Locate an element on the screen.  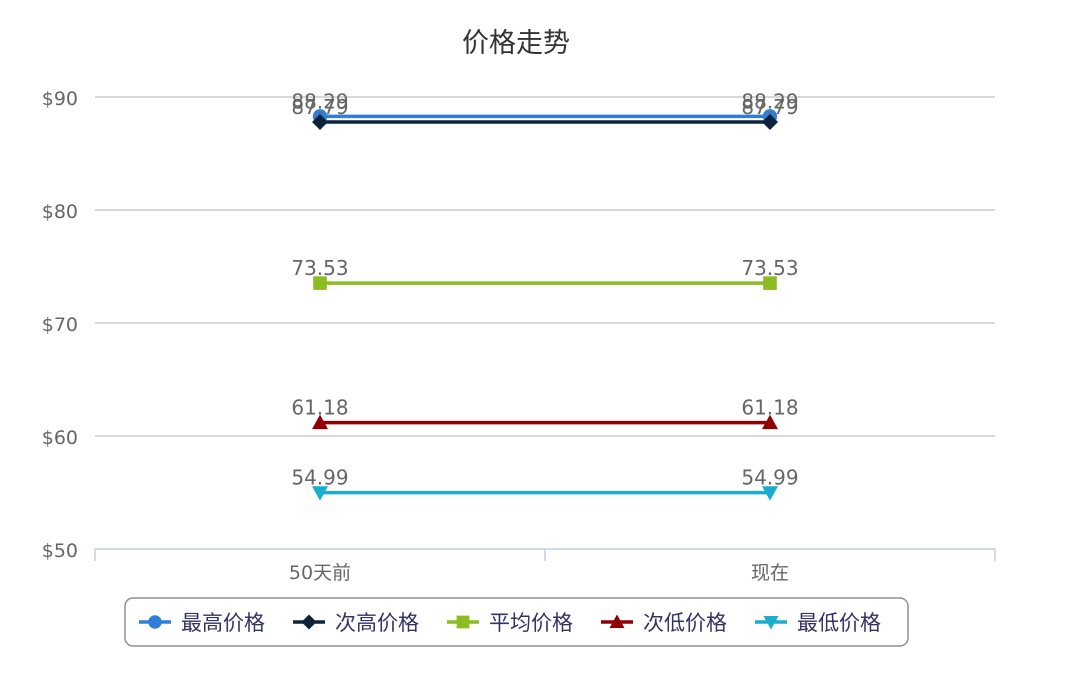
legend-label: 最高价格 is located at coordinates (223, 623).